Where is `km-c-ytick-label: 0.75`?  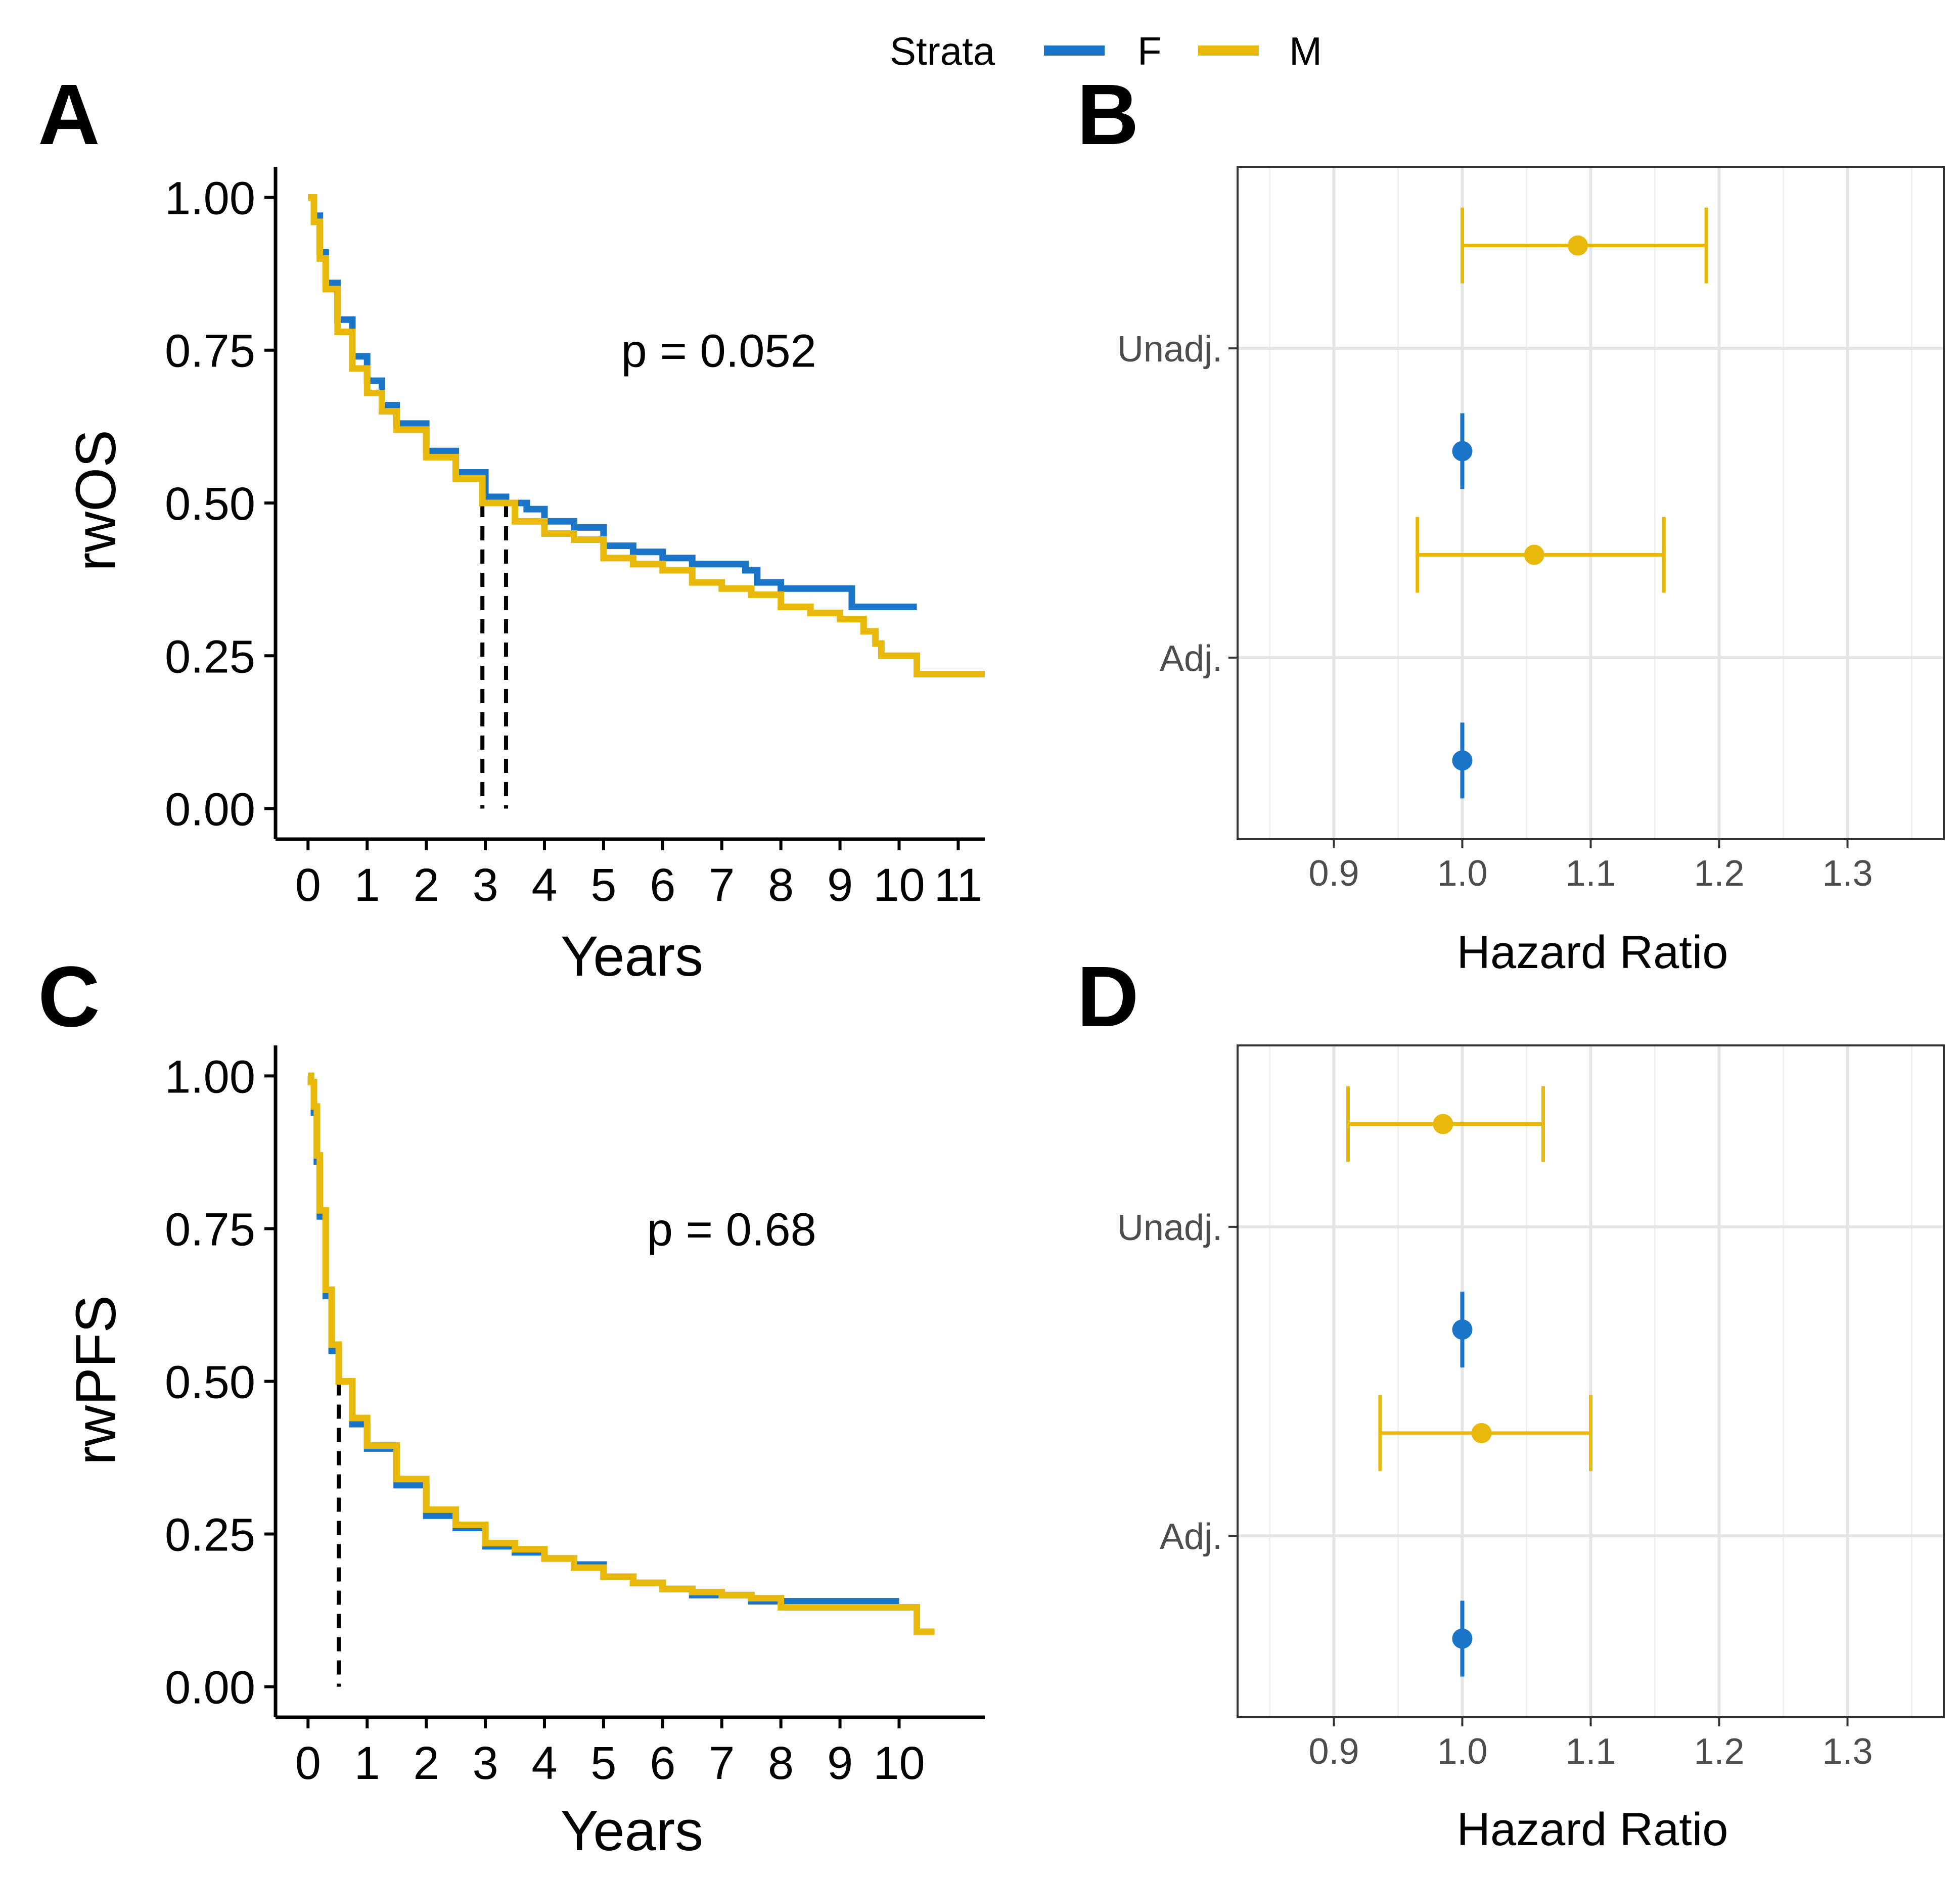
km-c-ytick-label: 0.75 is located at coordinates (210, 1229).